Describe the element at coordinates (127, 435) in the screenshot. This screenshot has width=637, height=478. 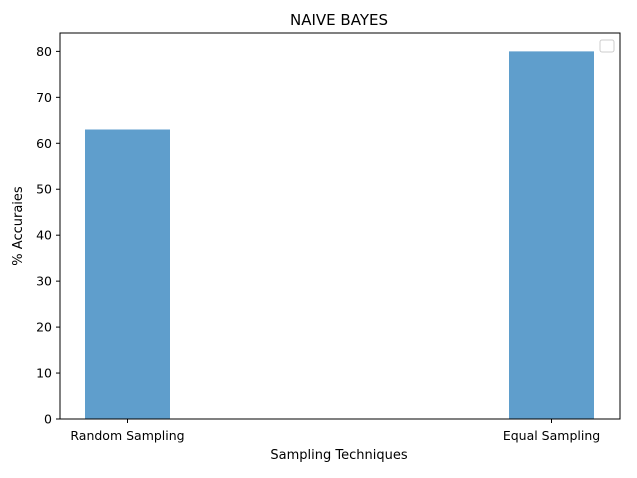
I see `x-tick-label: Random Sampling` at that location.